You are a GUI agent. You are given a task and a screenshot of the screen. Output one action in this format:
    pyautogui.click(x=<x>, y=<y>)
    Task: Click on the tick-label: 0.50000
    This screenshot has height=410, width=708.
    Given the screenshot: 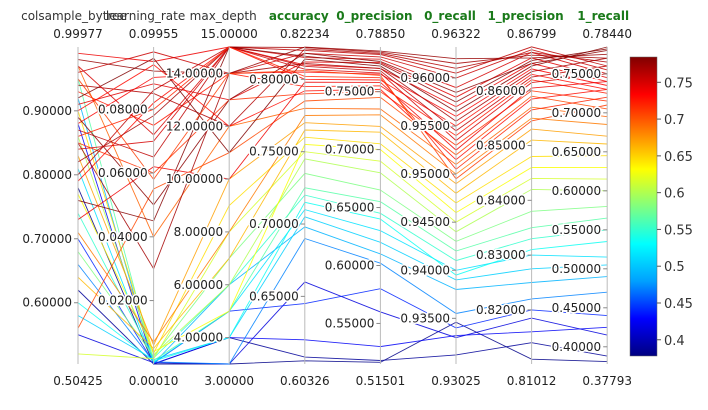 What is the action you would take?
    pyautogui.click(x=577, y=269)
    